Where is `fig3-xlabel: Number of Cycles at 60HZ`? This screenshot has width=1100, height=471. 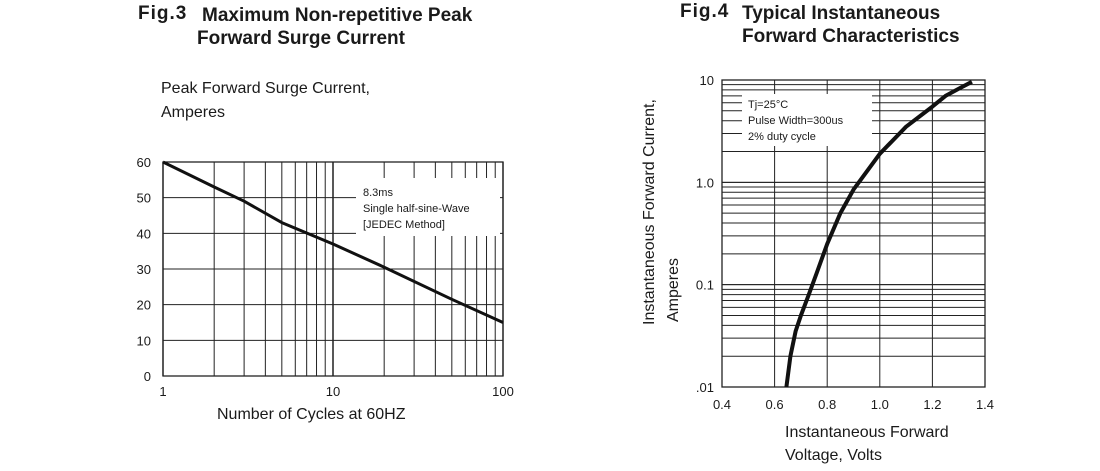
fig3-xlabel: Number of Cycles at 60HZ is located at coordinates (311, 414).